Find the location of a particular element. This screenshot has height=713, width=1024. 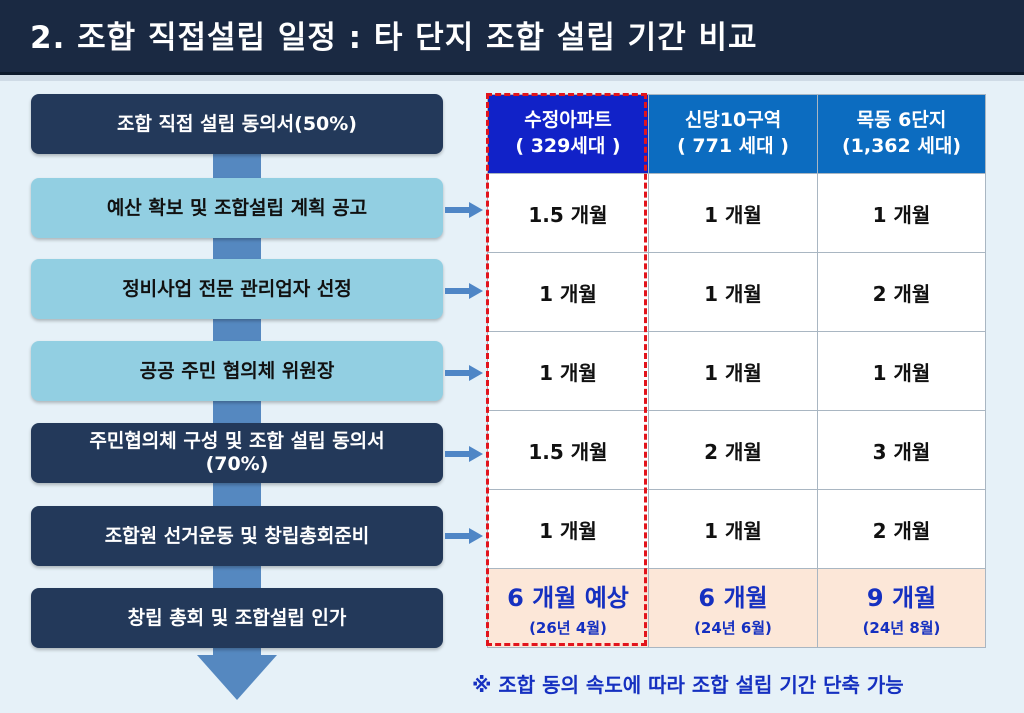

step-label: 창립 총회 및 조합설립 인가 is located at coordinates (237, 617).